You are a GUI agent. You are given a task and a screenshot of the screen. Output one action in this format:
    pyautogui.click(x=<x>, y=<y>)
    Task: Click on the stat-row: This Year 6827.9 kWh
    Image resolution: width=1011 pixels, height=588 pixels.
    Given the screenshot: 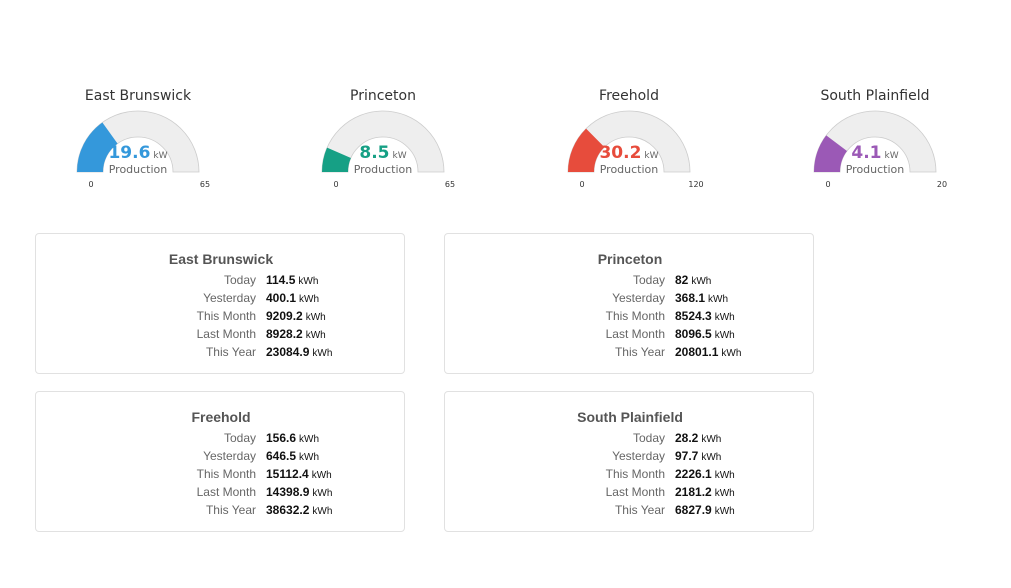 What is the action you would take?
    pyautogui.click(x=630, y=510)
    